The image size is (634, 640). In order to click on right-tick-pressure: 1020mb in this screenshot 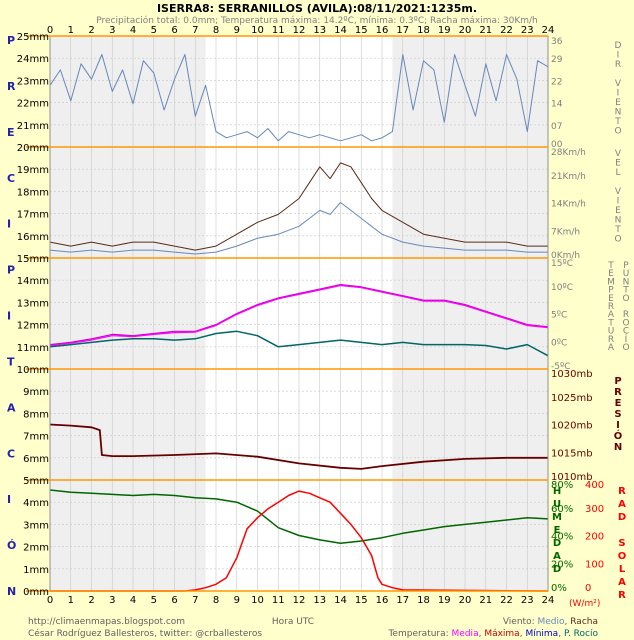, I will do `click(572, 426)`.